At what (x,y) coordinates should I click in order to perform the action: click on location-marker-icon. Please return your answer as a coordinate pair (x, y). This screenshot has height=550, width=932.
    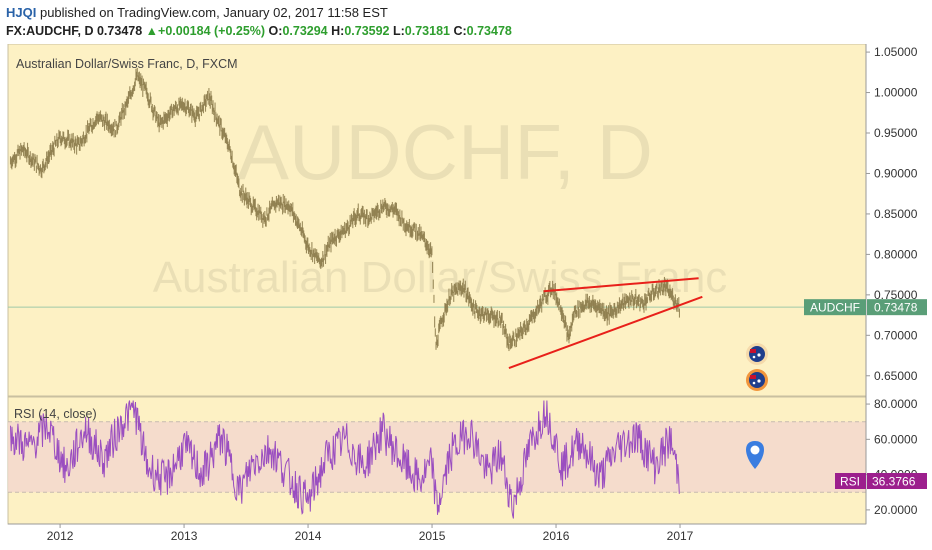
    Looking at the image, I should click on (755, 455).